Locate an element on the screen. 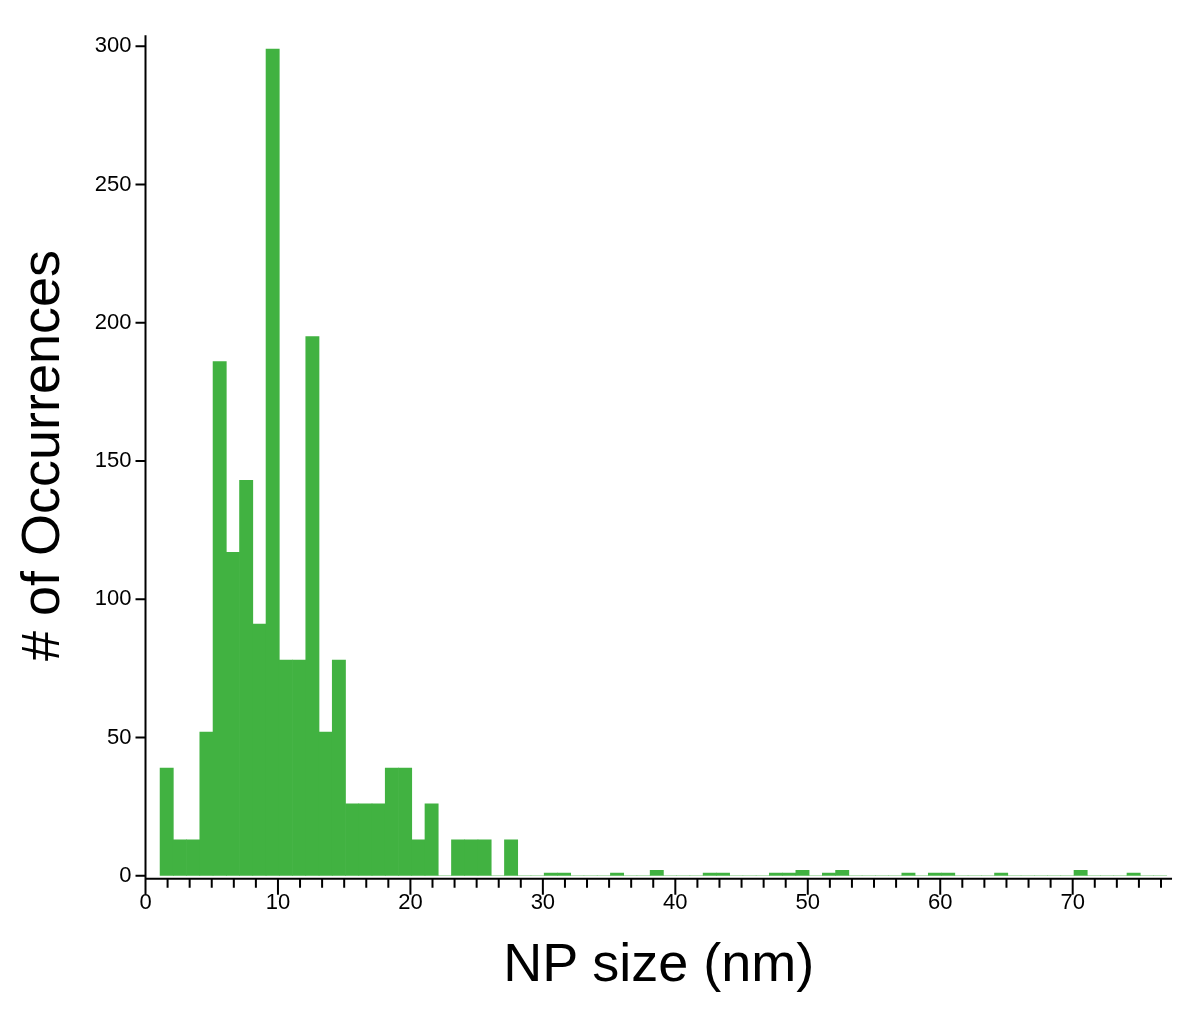 The height and width of the screenshot is (1011, 1183). x-tick-label: 40 is located at coordinates (675, 902).